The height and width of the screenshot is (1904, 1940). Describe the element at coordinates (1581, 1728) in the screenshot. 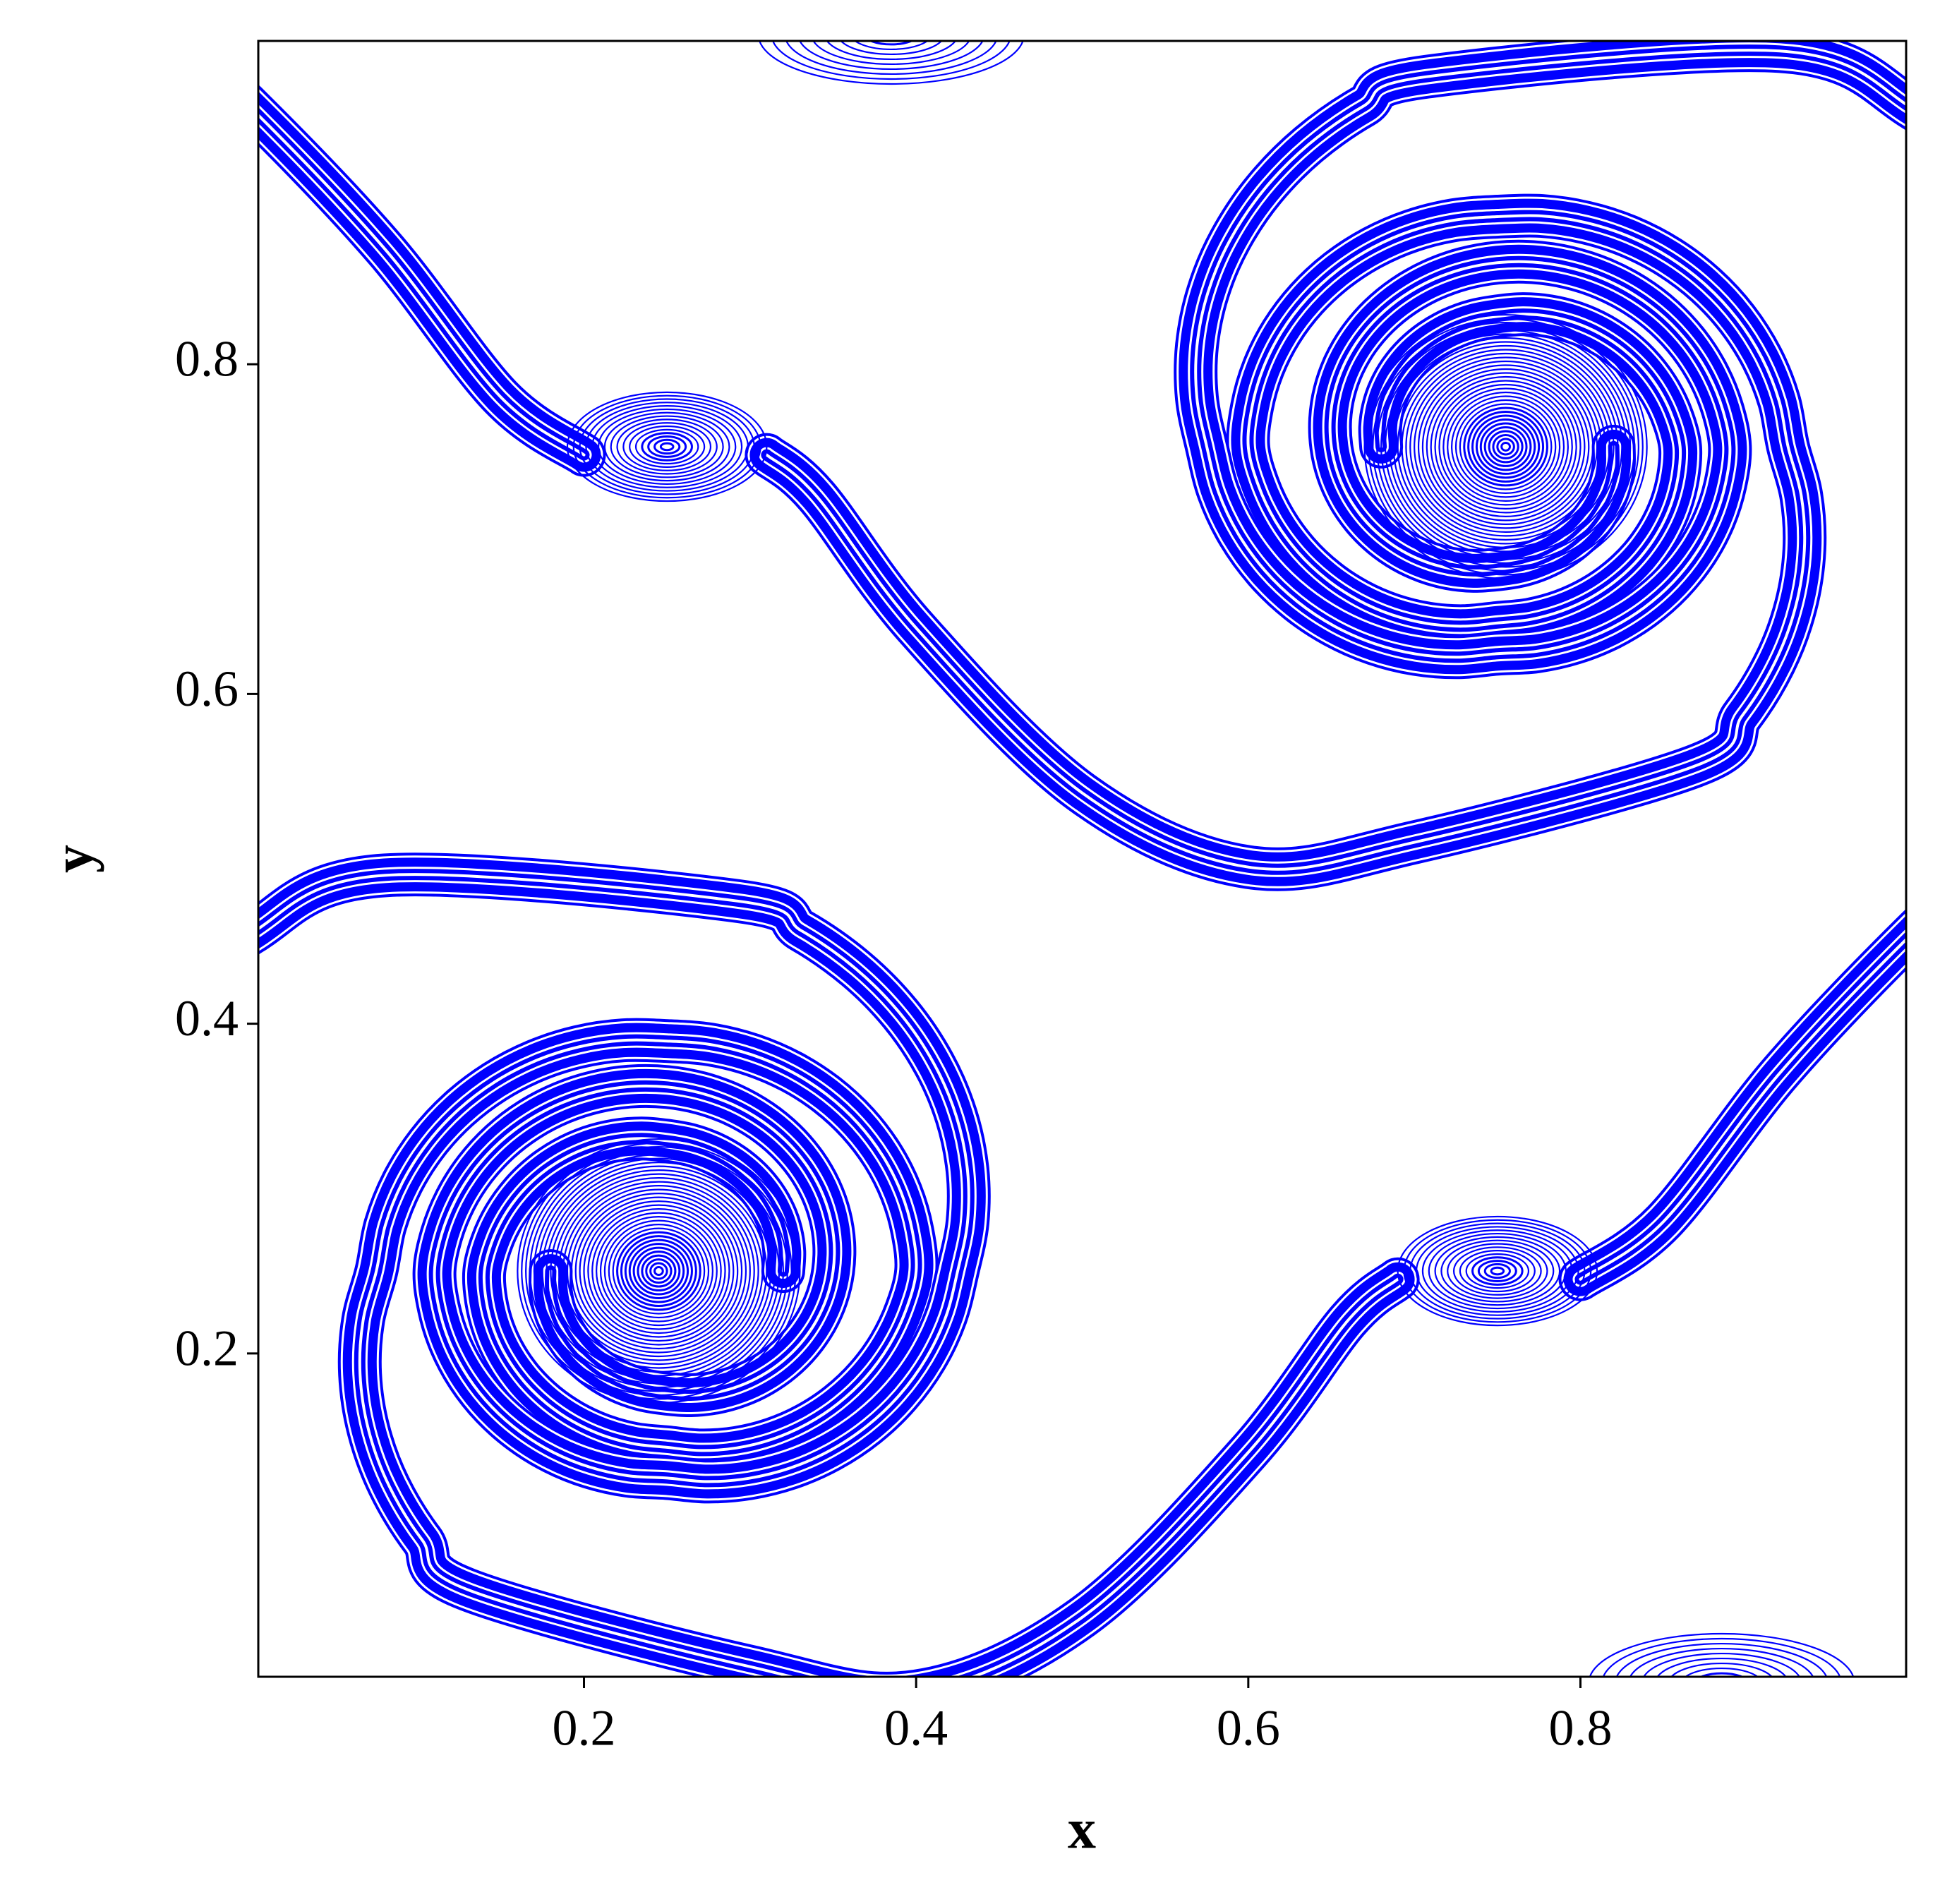

I see `x-tick-label: 0.8` at that location.